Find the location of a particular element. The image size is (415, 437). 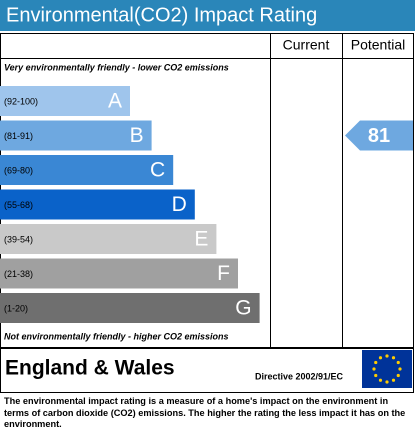

band-letter: A is located at coordinates (115, 101).